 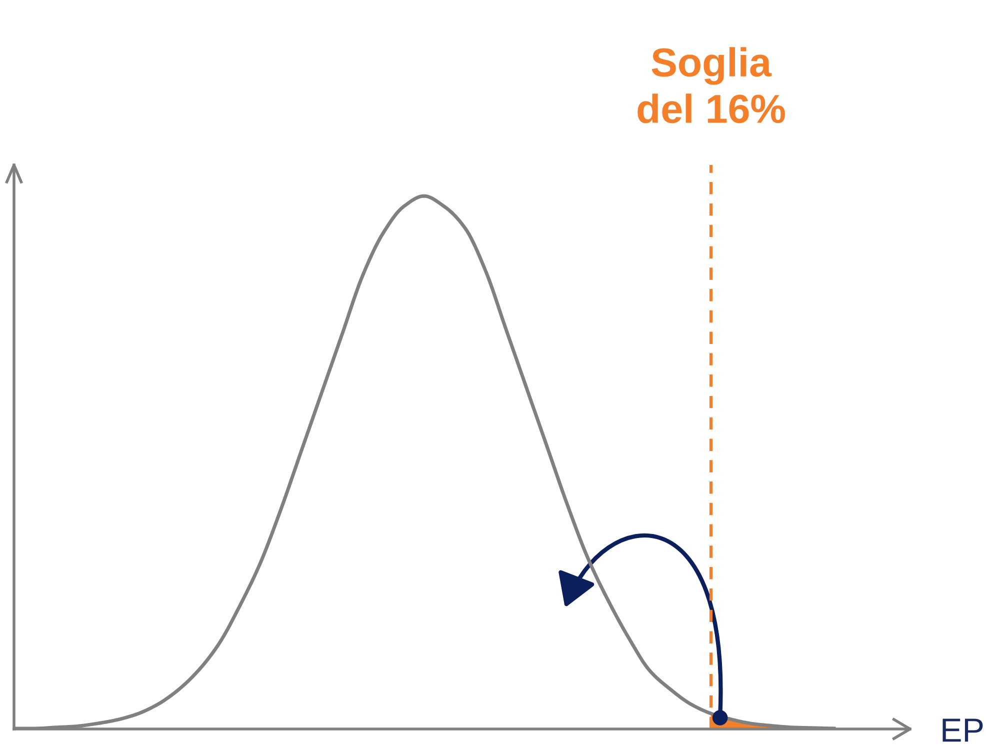 What do you see at coordinates (711, 85) in the screenshot?
I see `text: Soglia del 16%` at bounding box center [711, 85].